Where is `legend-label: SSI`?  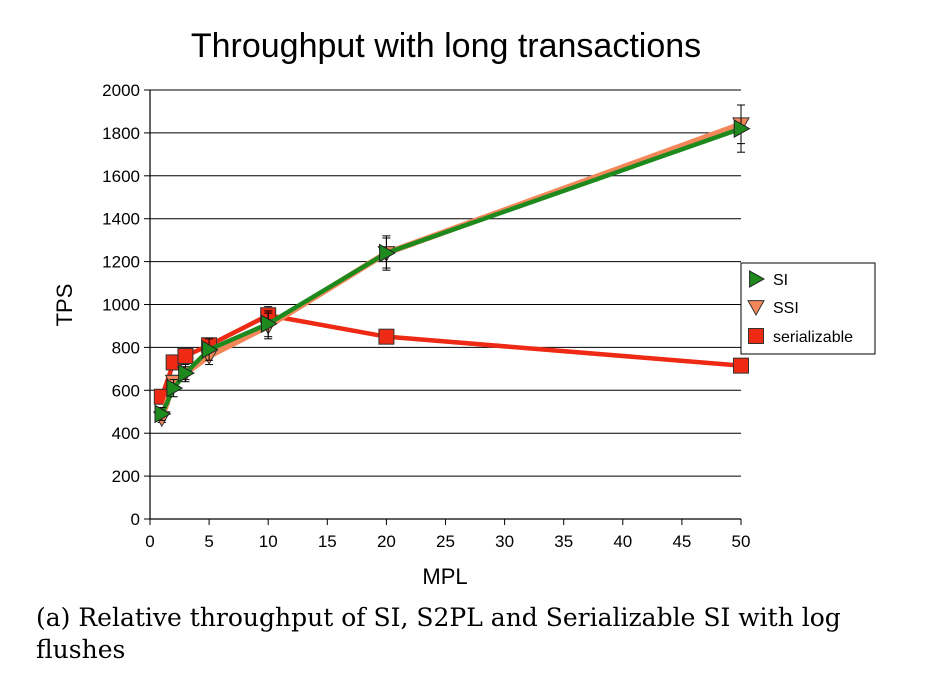
legend-label: SSI is located at coordinates (786, 308).